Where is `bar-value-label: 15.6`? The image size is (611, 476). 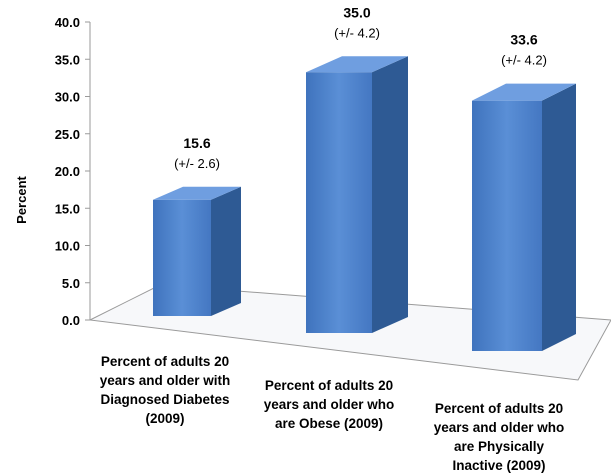
bar-value-label: 15.6 is located at coordinates (196, 143).